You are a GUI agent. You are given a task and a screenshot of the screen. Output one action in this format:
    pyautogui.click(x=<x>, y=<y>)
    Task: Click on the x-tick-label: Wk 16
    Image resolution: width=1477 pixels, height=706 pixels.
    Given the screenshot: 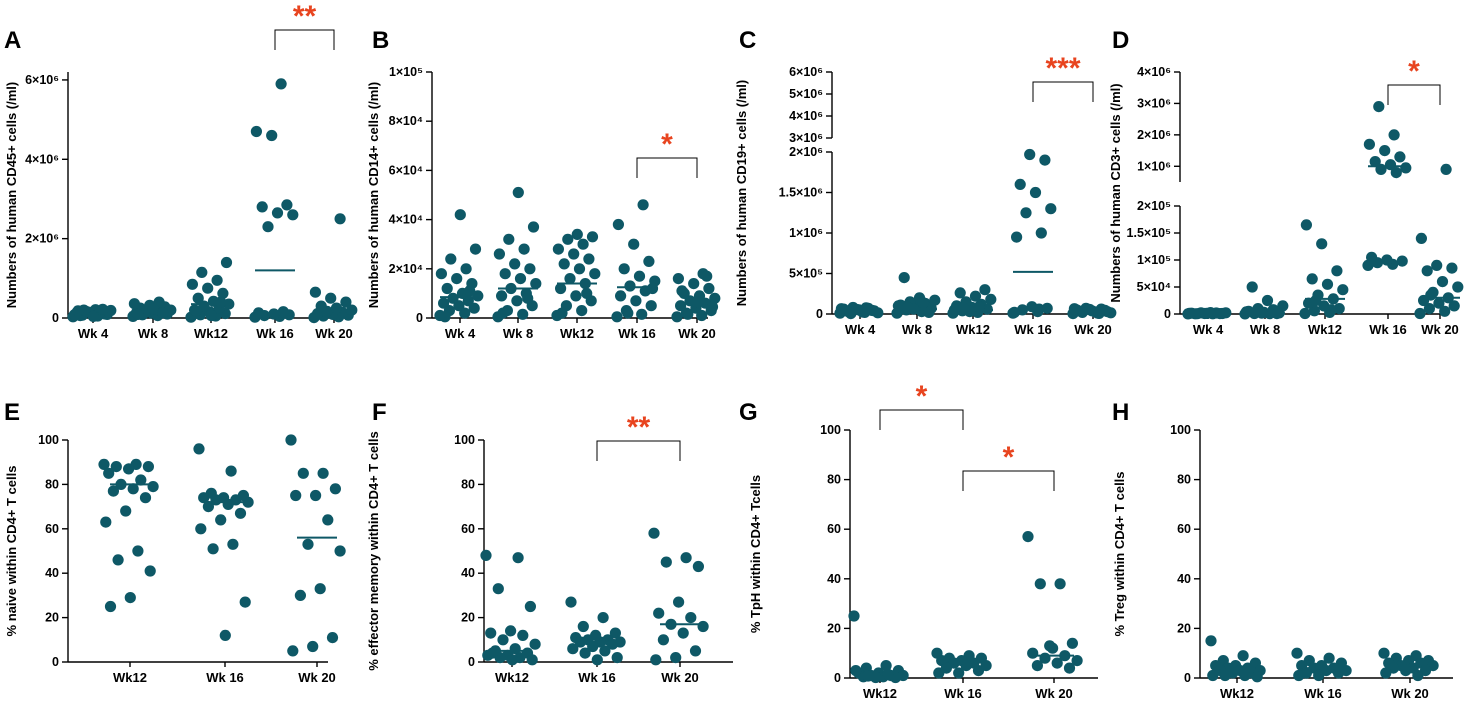 What is the action you would take?
    pyautogui.click(x=1388, y=329)
    